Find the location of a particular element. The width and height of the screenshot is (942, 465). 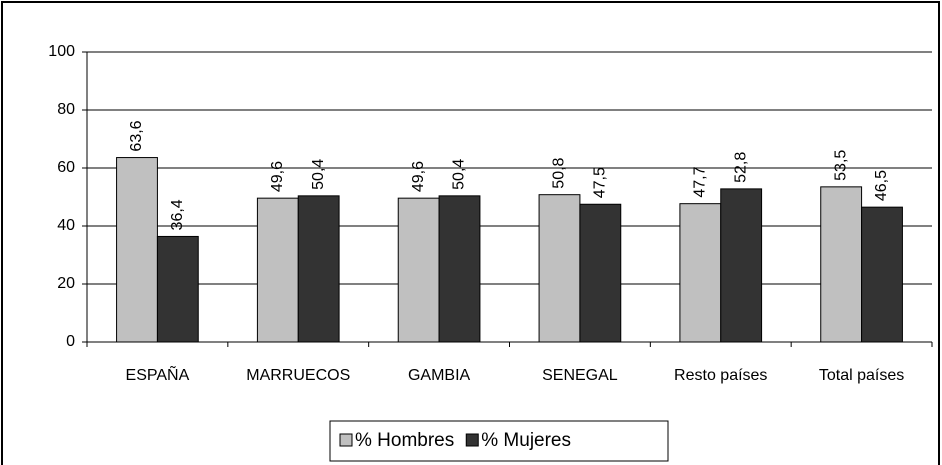

y-tick-label: 40 is located at coordinates (66, 225).